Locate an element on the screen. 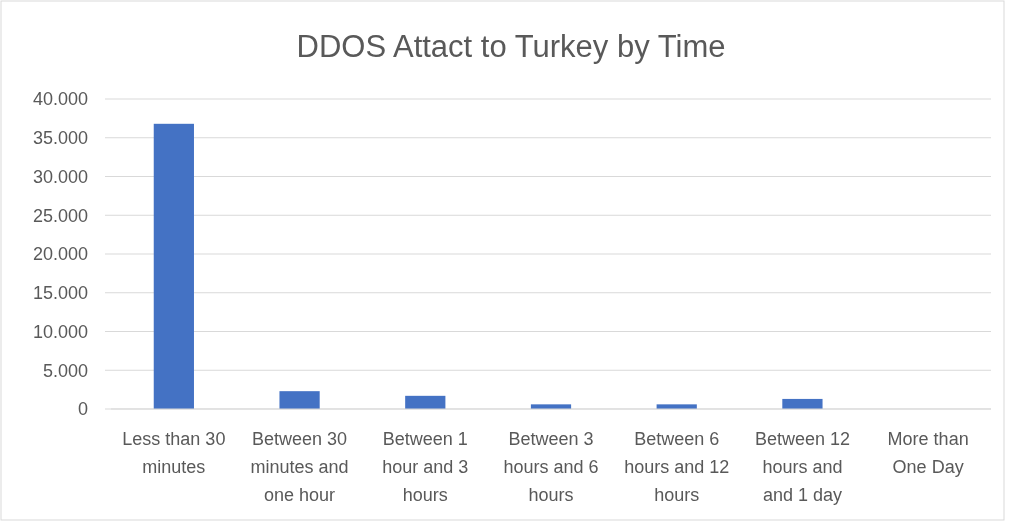  y-tick-label: 5.000 is located at coordinates (65, 370).